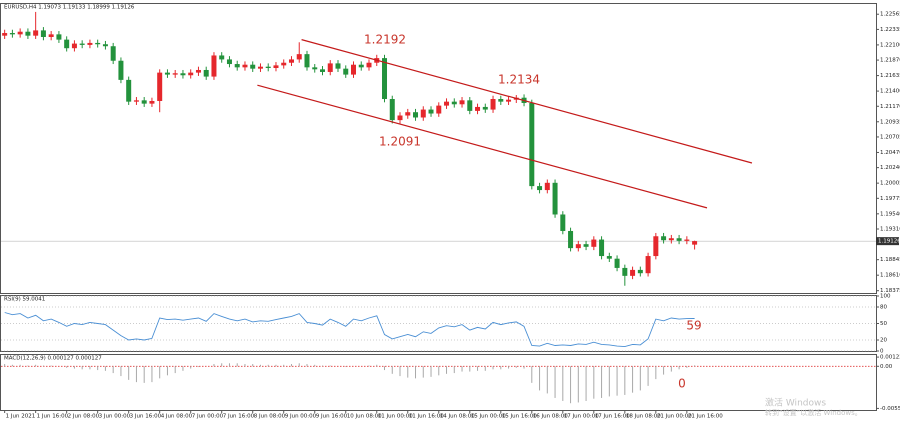  What do you see at coordinates (643, 417) in the screenshot?
I see `x-tick-label: 18 Jun 08:00` at bounding box center [643, 417].